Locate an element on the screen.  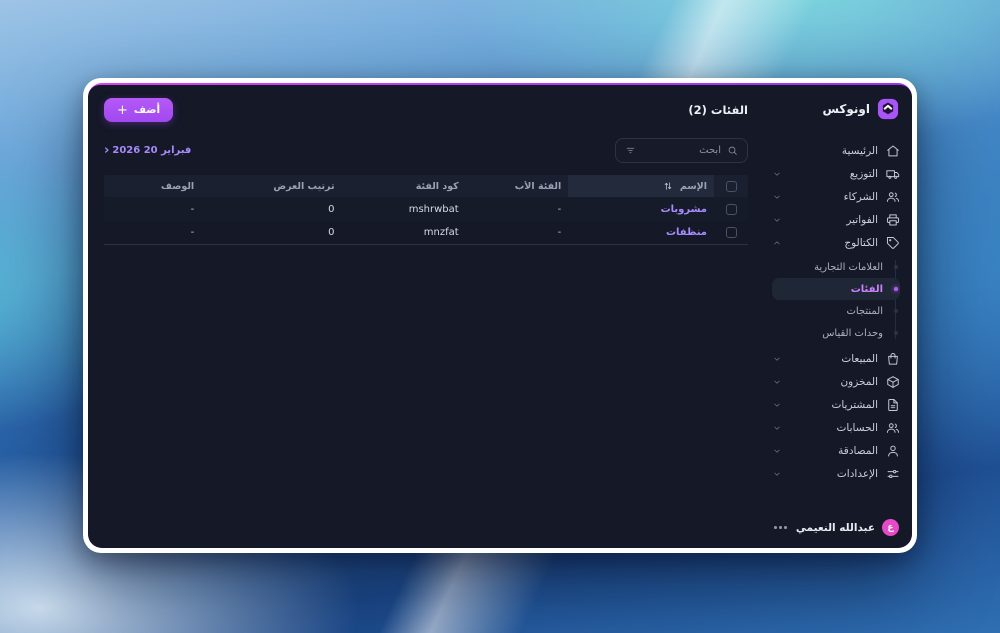
category-name-link: مشروبات is located at coordinates (683, 209).